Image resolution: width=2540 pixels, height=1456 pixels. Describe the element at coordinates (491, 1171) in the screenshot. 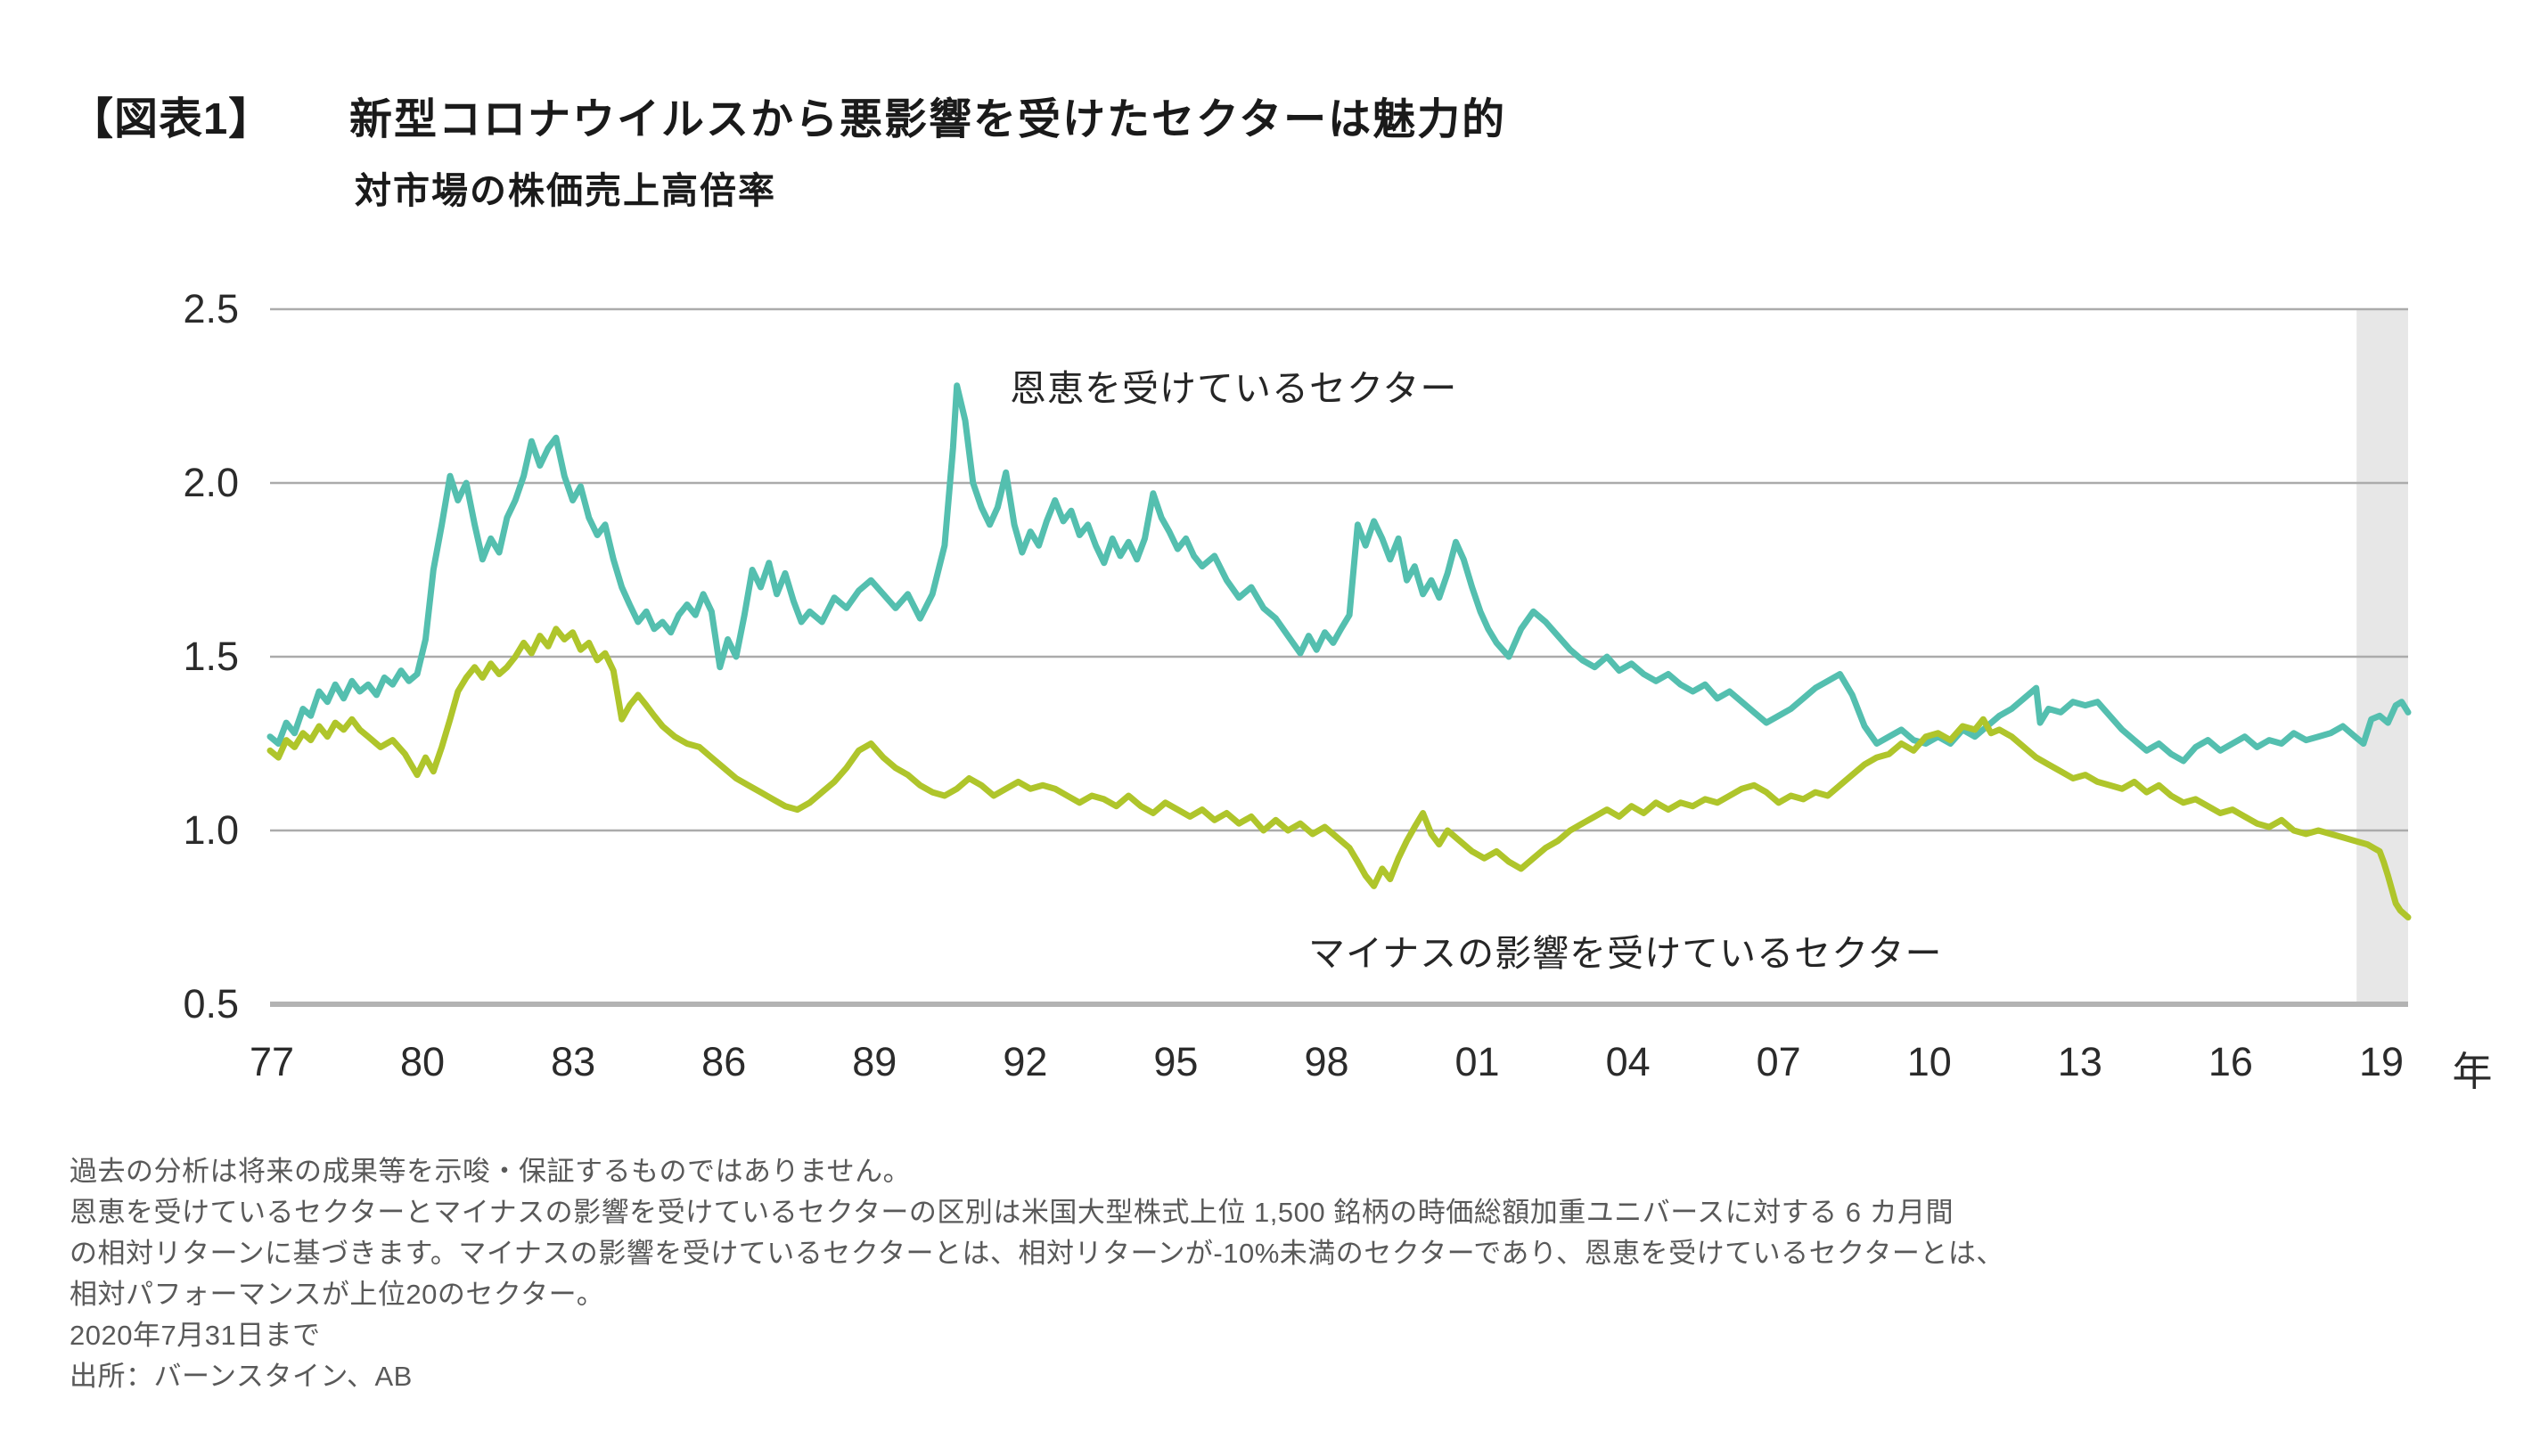

I see `footnote-disclaimer: 過去の分析は将来の成果等を示唆・保証するものではありません。` at that location.